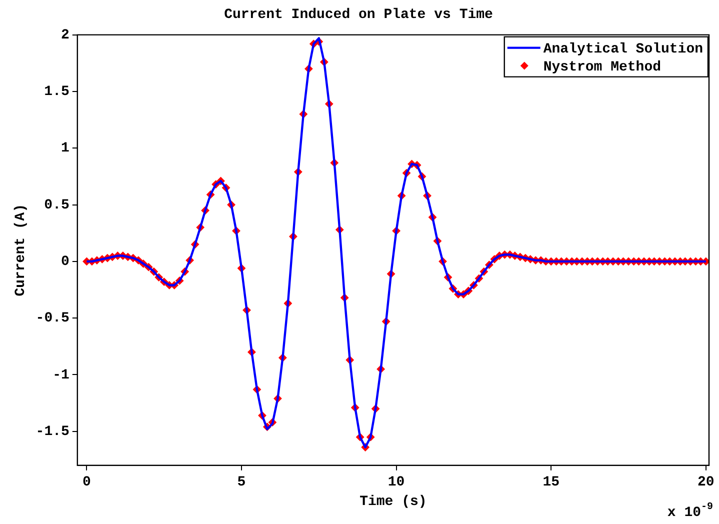 The width and height of the screenshot is (719, 524). Describe the element at coordinates (65, 148) in the screenshot. I see `y-tick-label: 1` at that location.